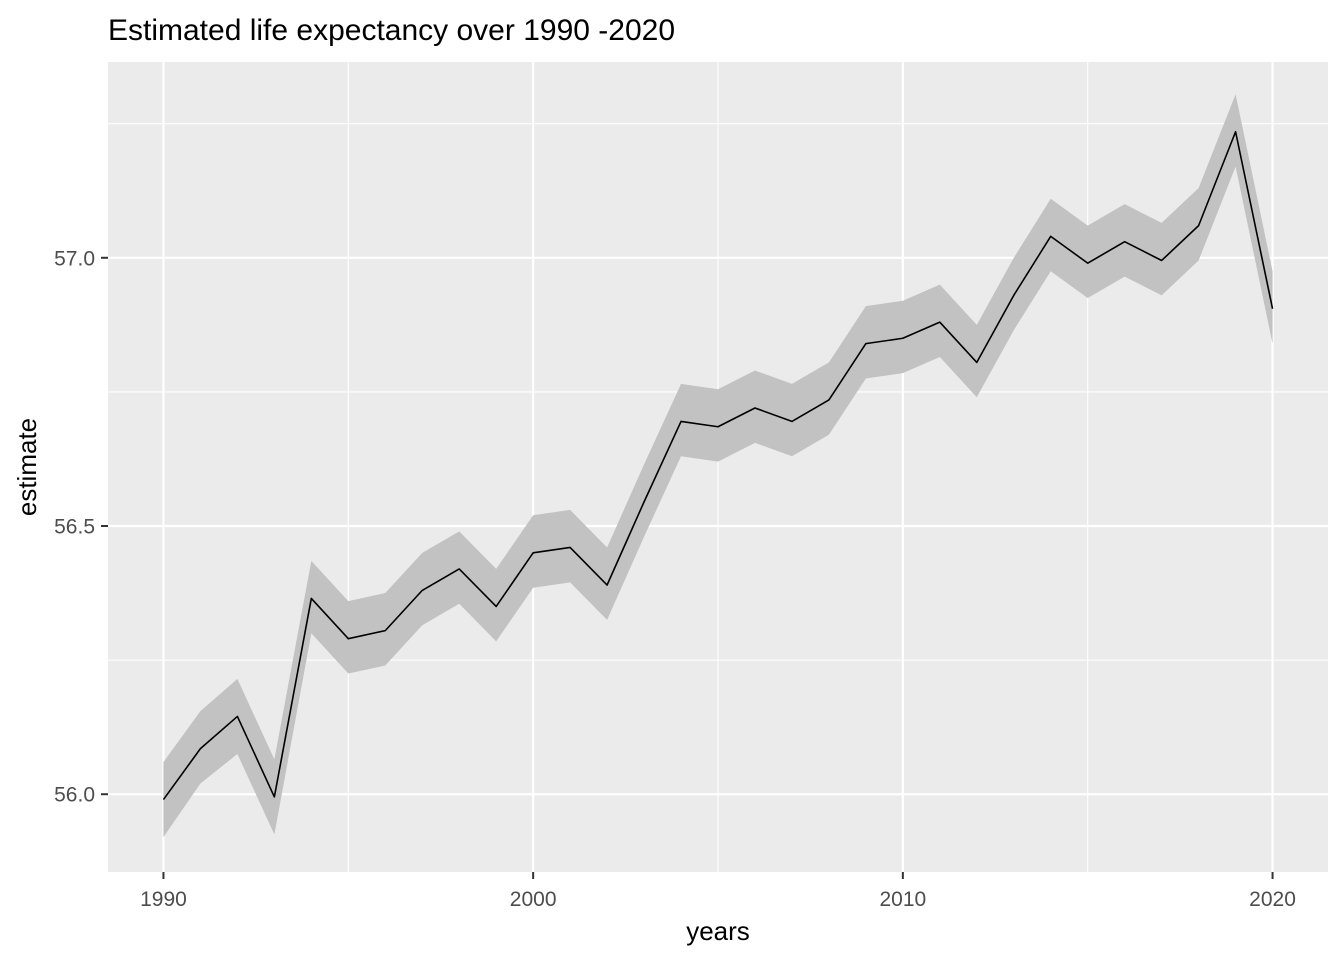  Describe the element at coordinates (74, 795) in the screenshot. I see `y-tick-label: 56.0` at that location.